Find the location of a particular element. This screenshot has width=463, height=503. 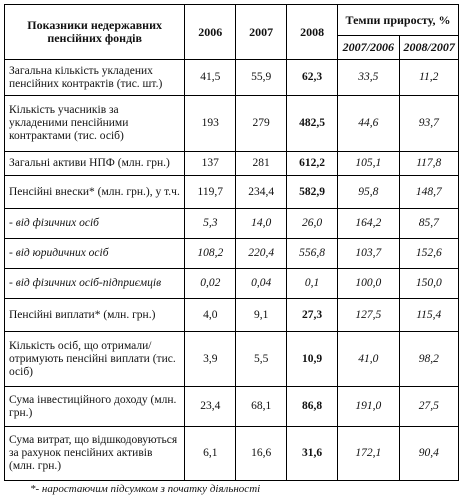

cell-2008: 582,9 is located at coordinates (312, 192).